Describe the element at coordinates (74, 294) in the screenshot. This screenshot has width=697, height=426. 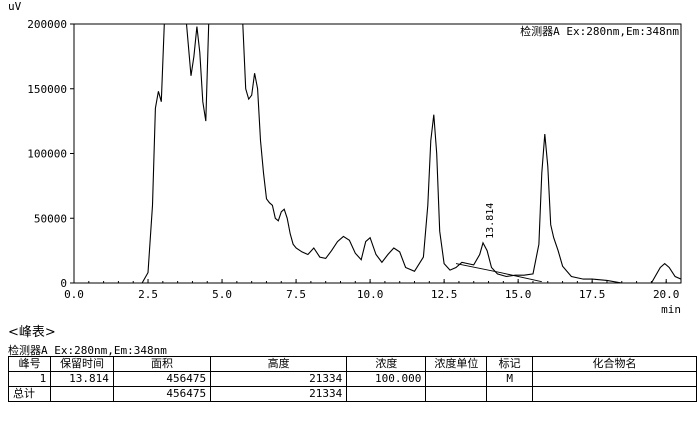
I see `x-tick-label: 0.0` at that location.